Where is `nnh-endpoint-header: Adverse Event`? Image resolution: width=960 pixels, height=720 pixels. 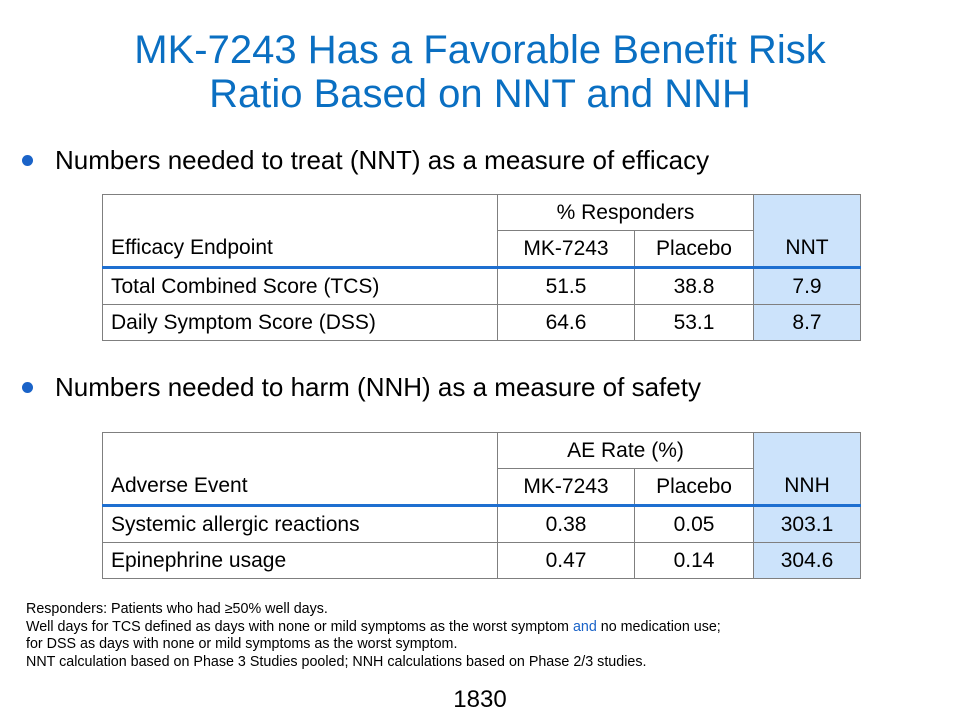 nnh-endpoint-header: Adverse Event is located at coordinates (300, 469).